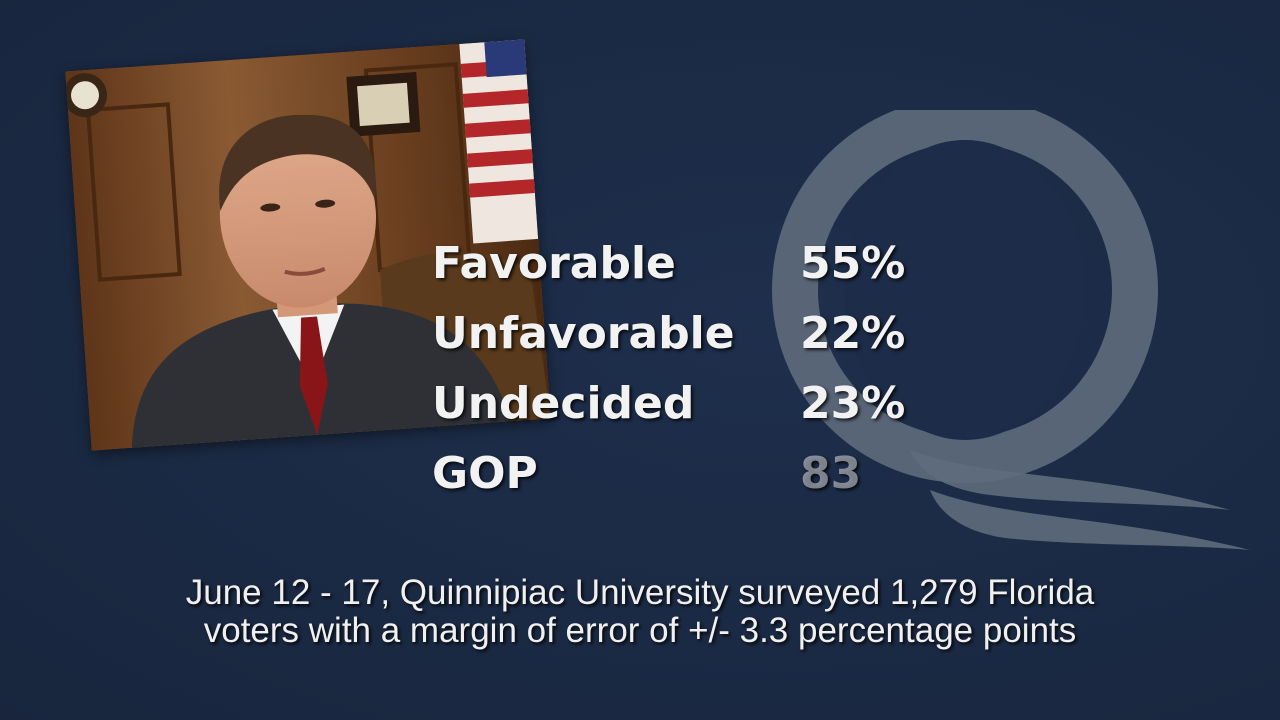 Image resolution: width=1280 pixels, height=720 pixels. I want to click on result-row-gop: GOP 83, so click(692, 483).